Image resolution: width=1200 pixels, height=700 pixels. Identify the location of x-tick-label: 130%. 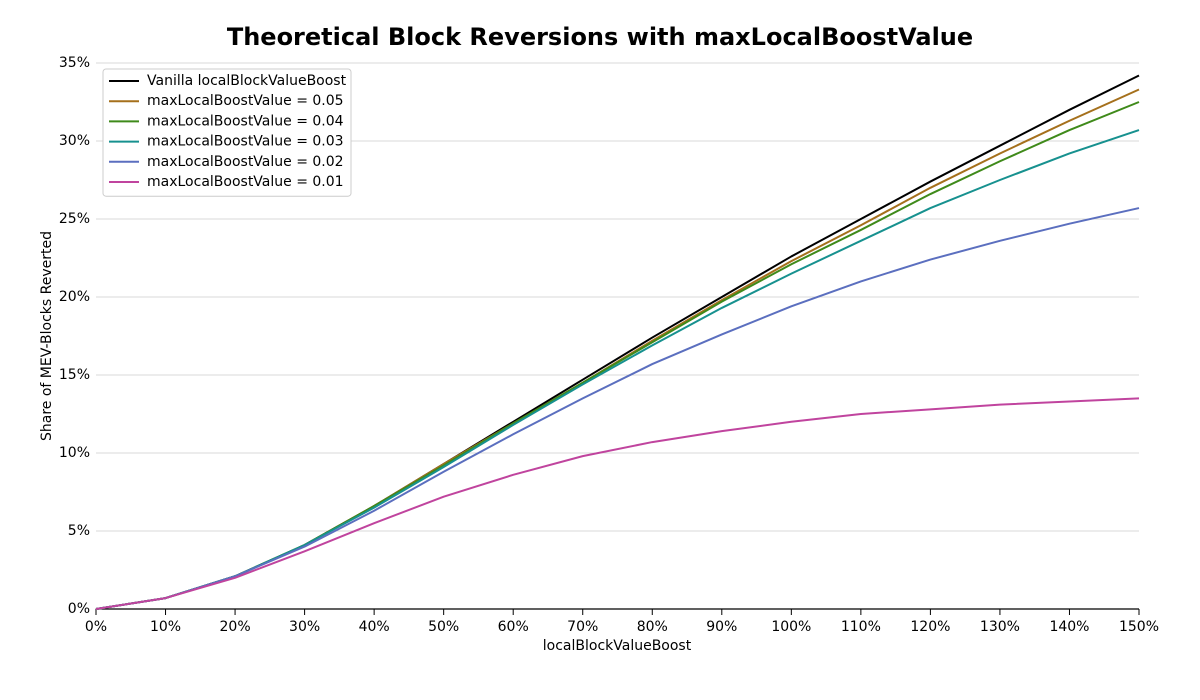
(1000, 627).